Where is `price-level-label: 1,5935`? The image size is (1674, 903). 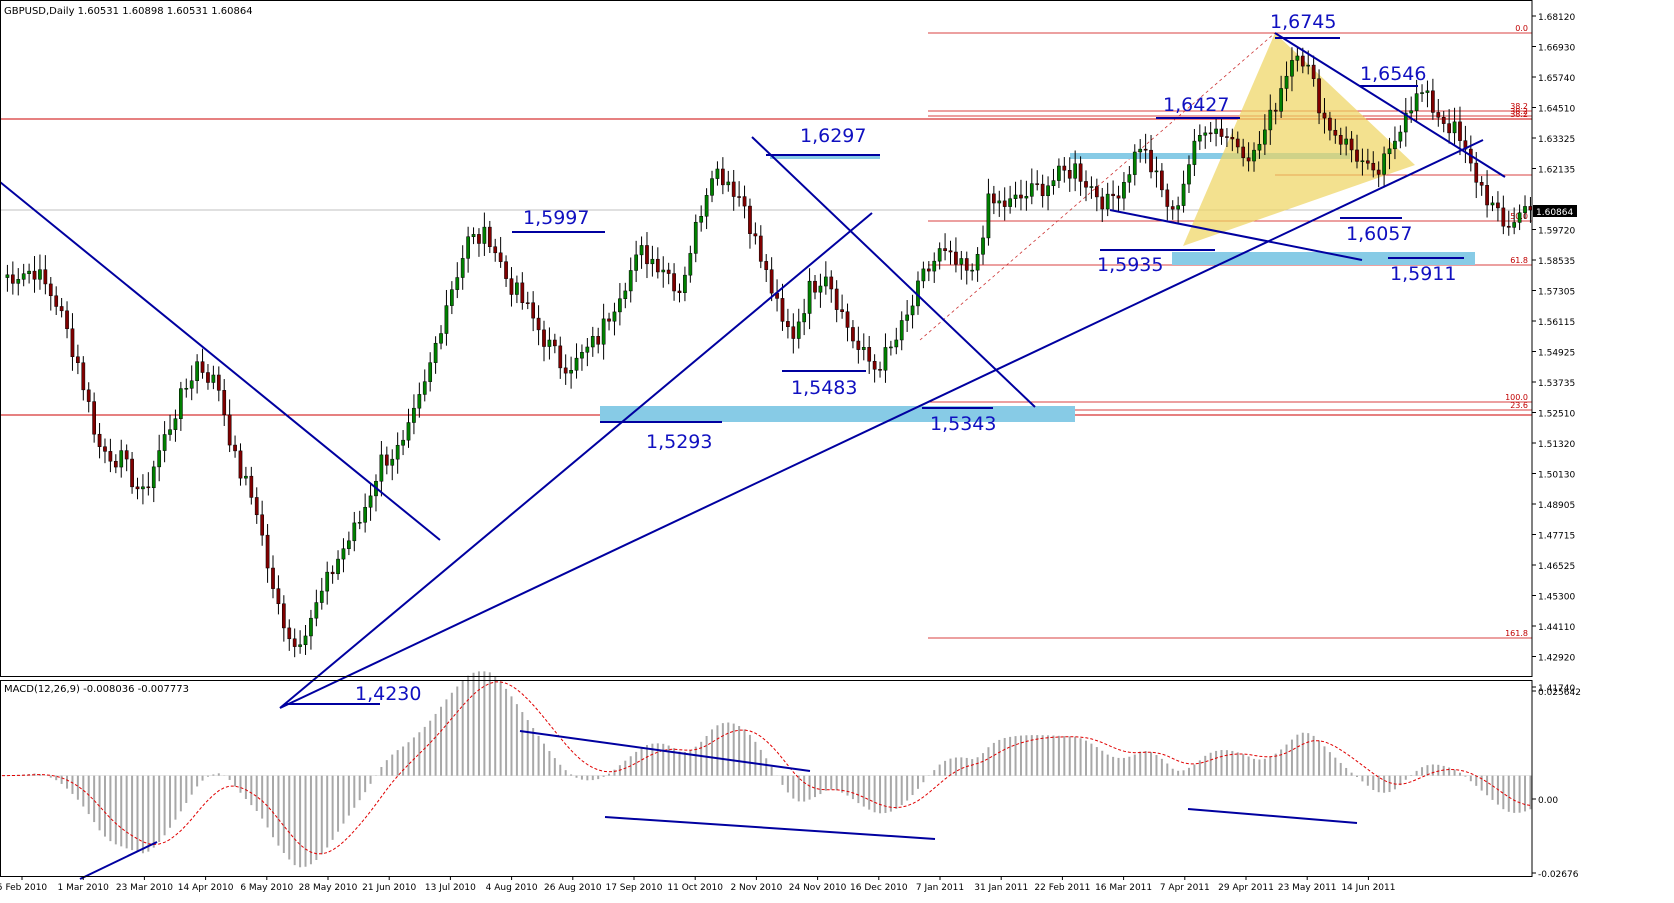 price-level-label: 1,5935 is located at coordinates (1130, 265).